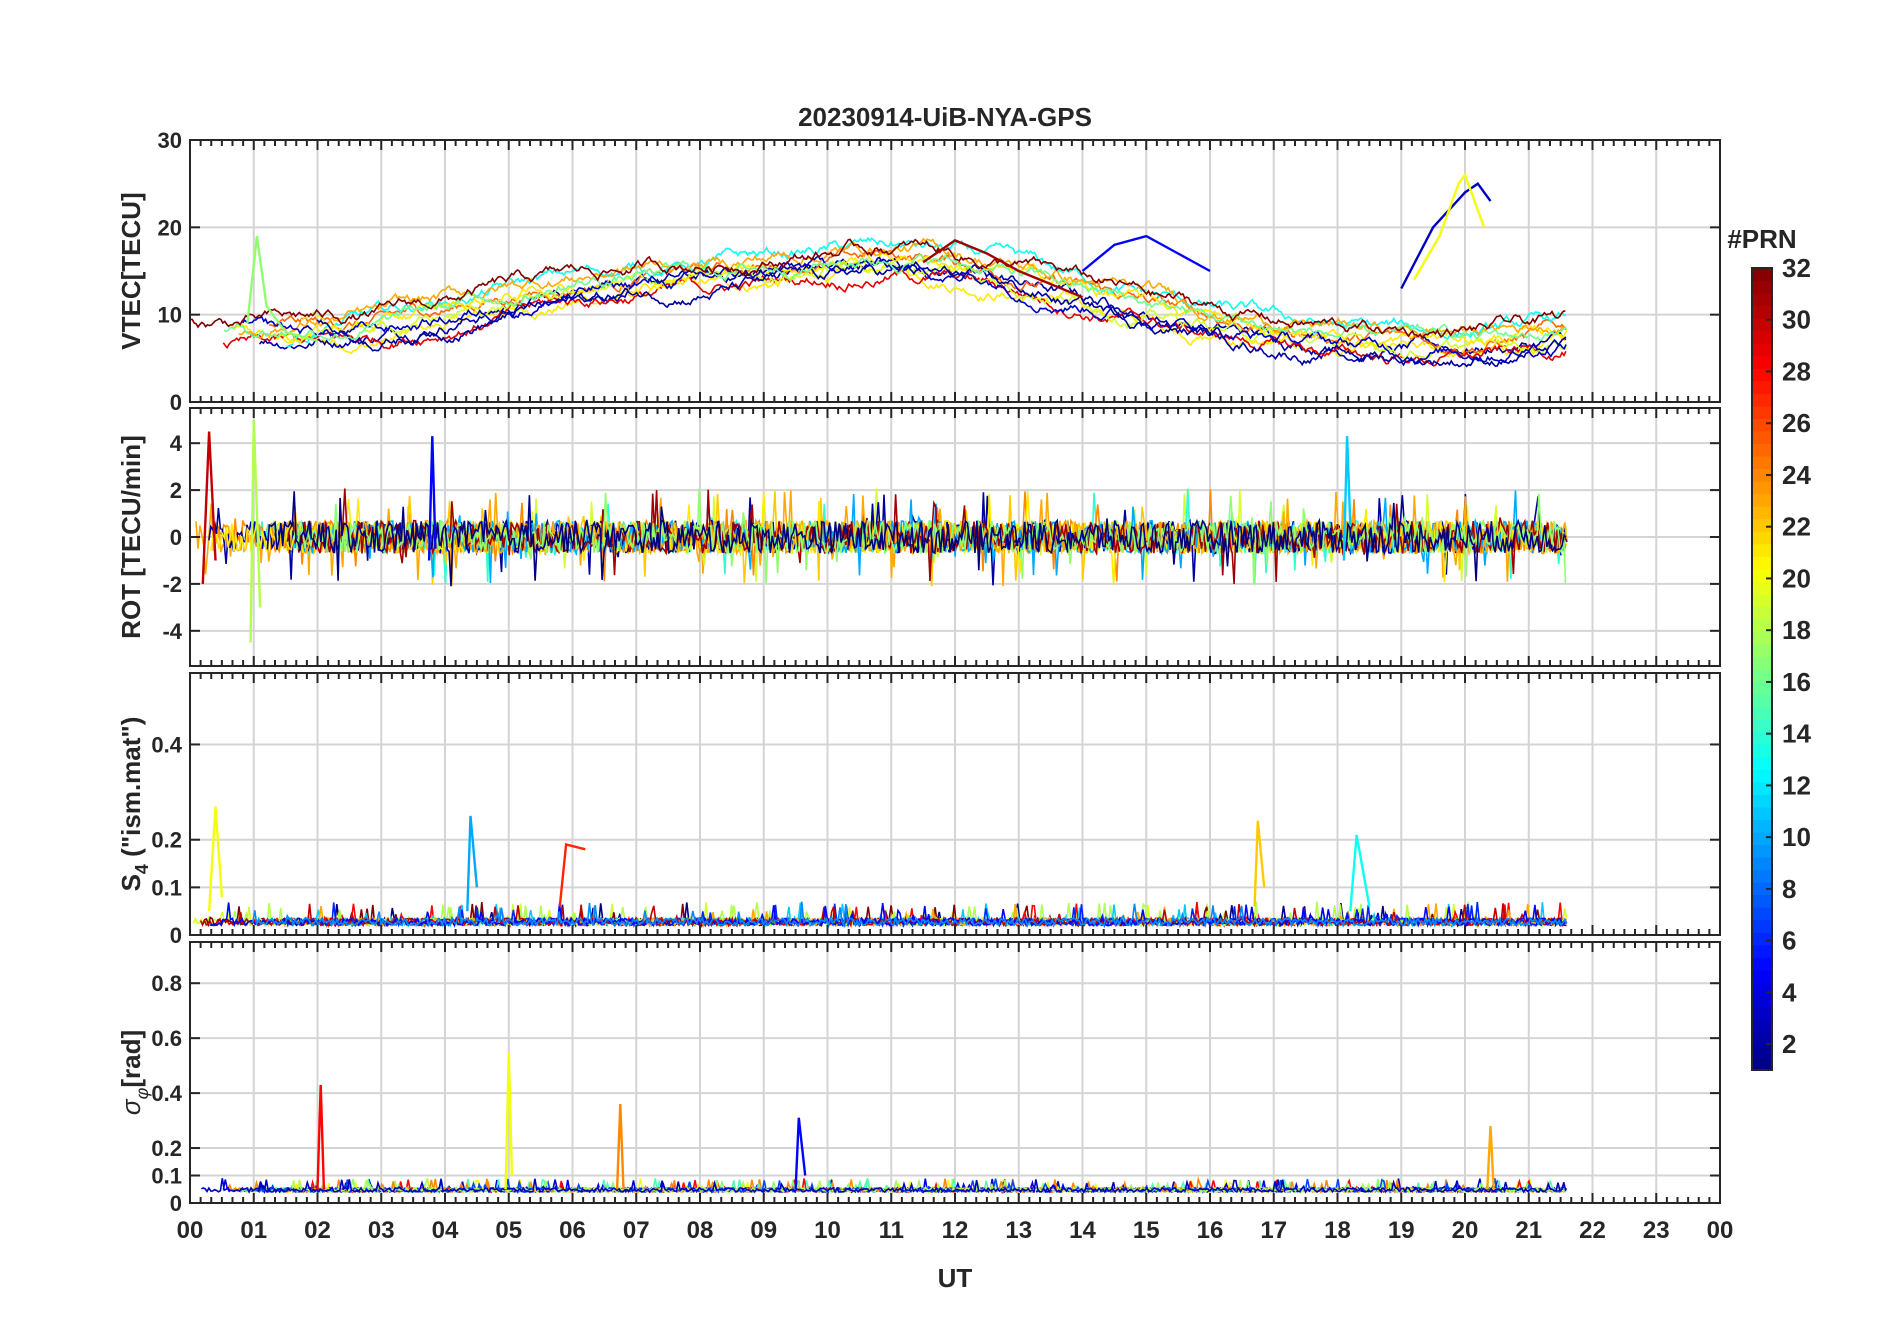 The width and height of the screenshot is (1902, 1330). Describe the element at coordinates (1082, 1230) in the screenshot. I see `x-tick-label: 14` at that location.